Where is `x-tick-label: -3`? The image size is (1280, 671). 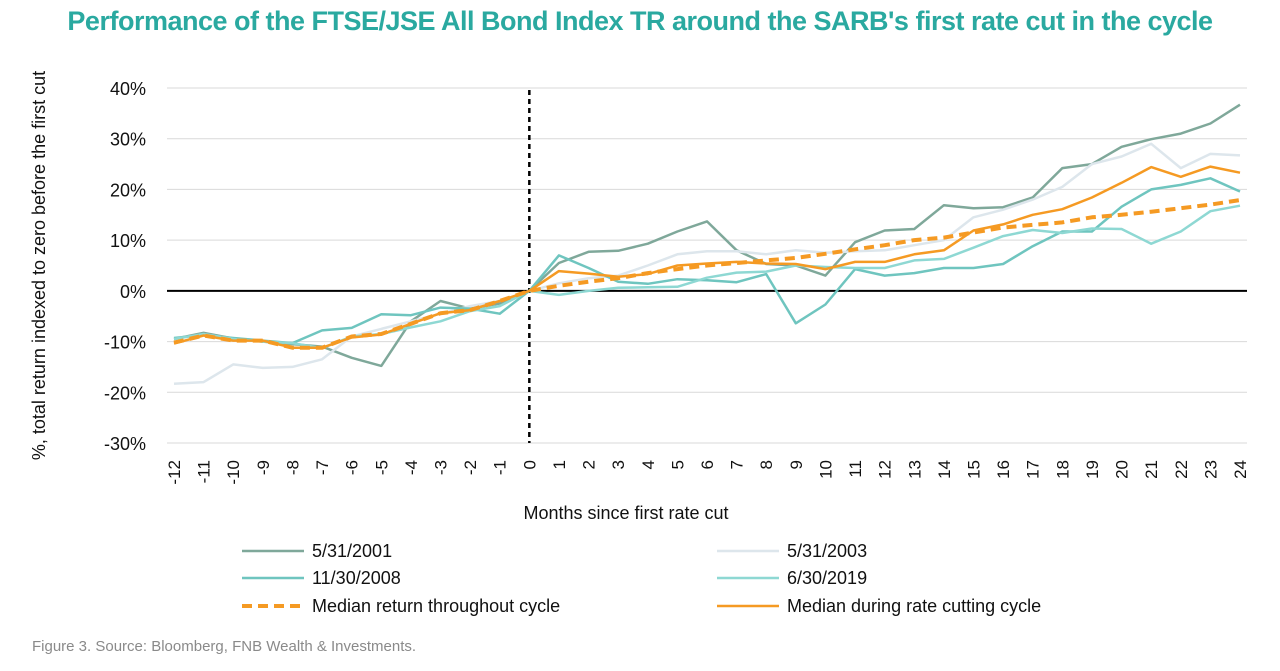
x-tick-label: -3 is located at coordinates (441, 467).